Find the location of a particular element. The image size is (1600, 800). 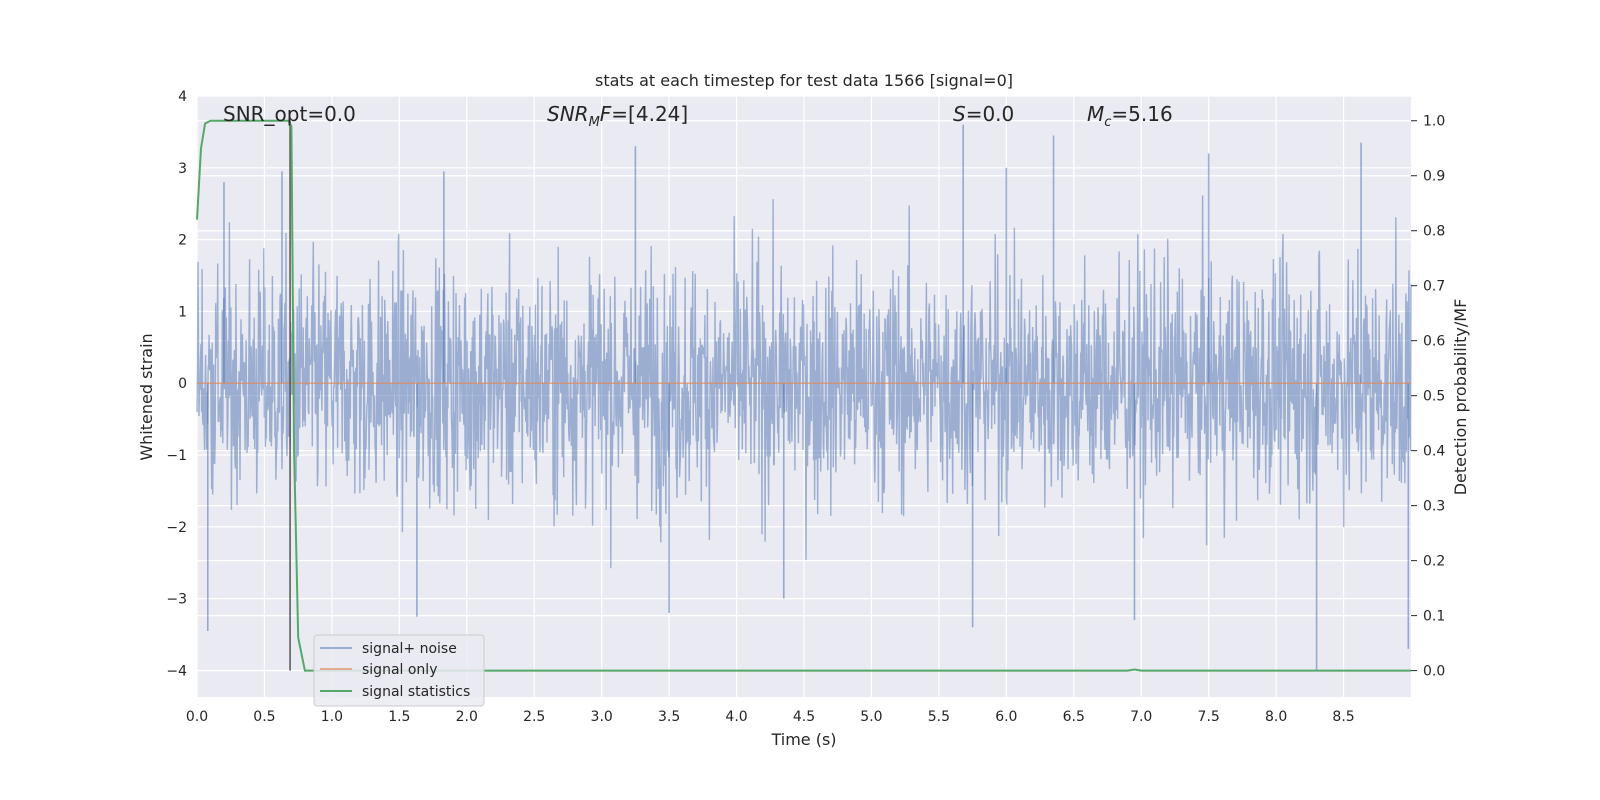

y-left-tick-label: −2 is located at coordinates (176, 528).